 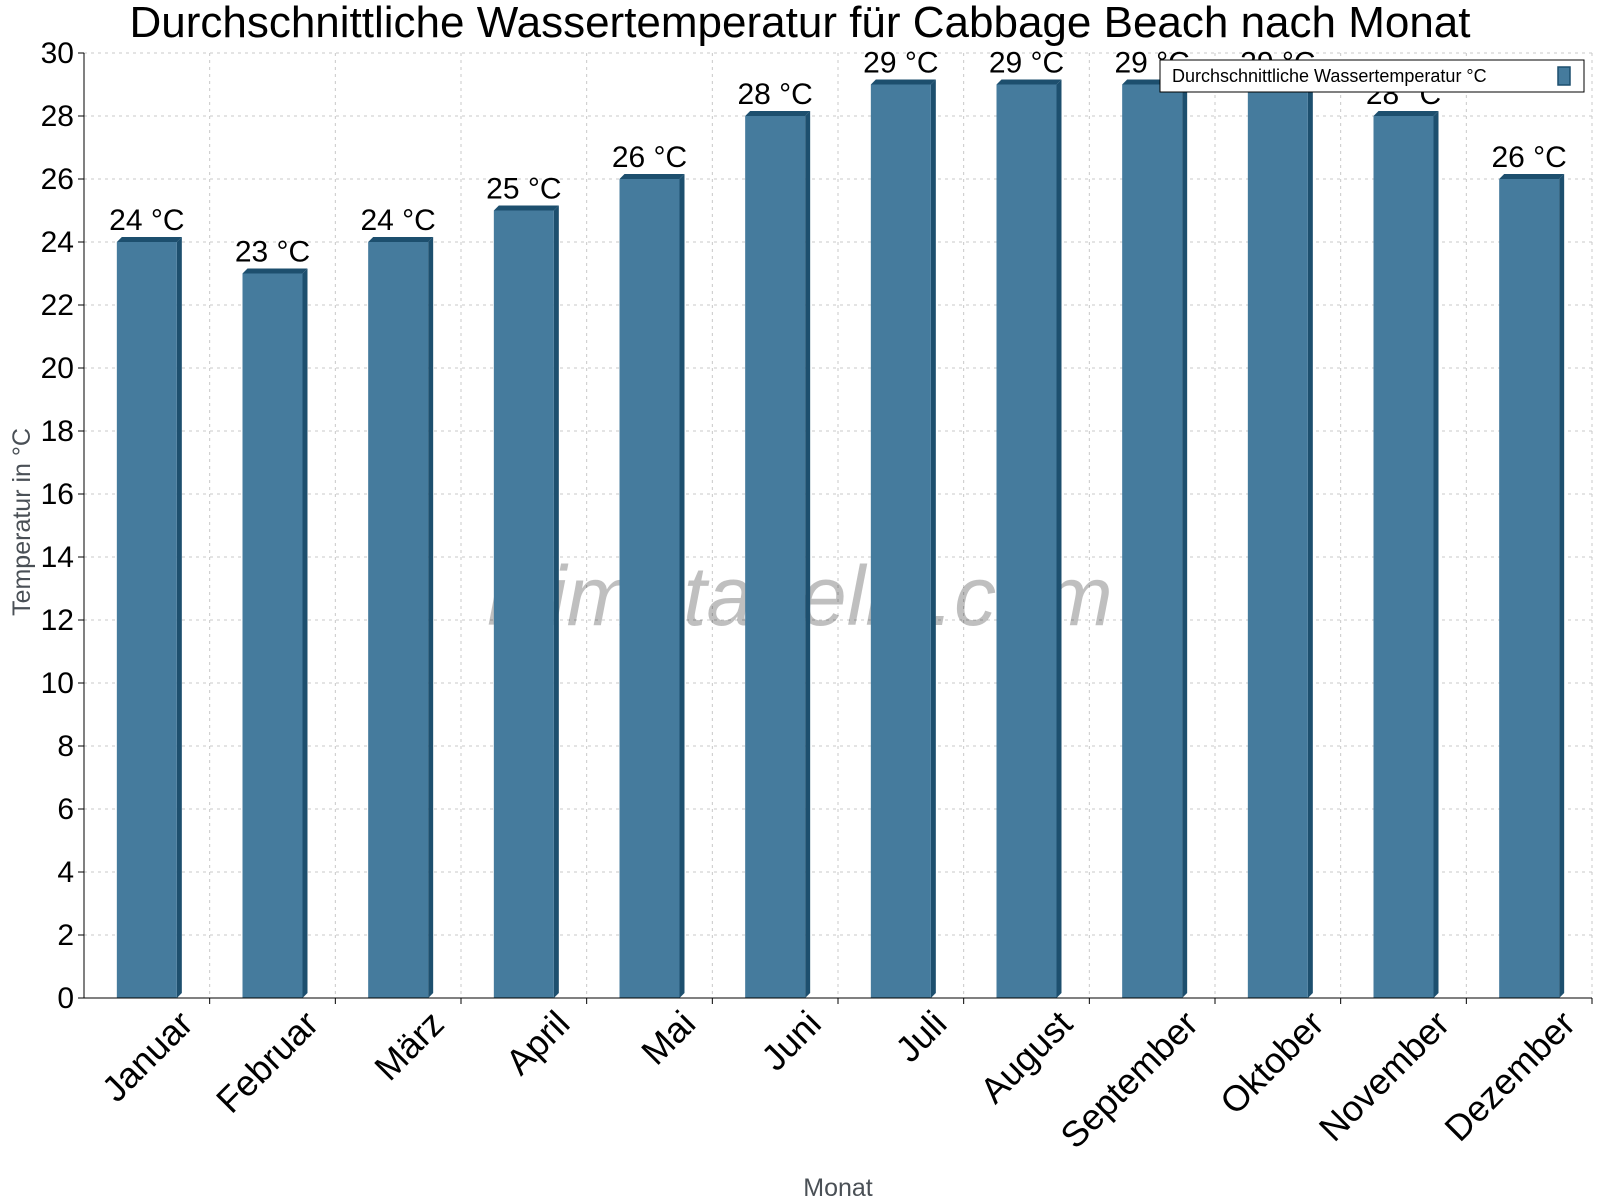 I want to click on y-tick-label: 30, so click(x=57, y=53).